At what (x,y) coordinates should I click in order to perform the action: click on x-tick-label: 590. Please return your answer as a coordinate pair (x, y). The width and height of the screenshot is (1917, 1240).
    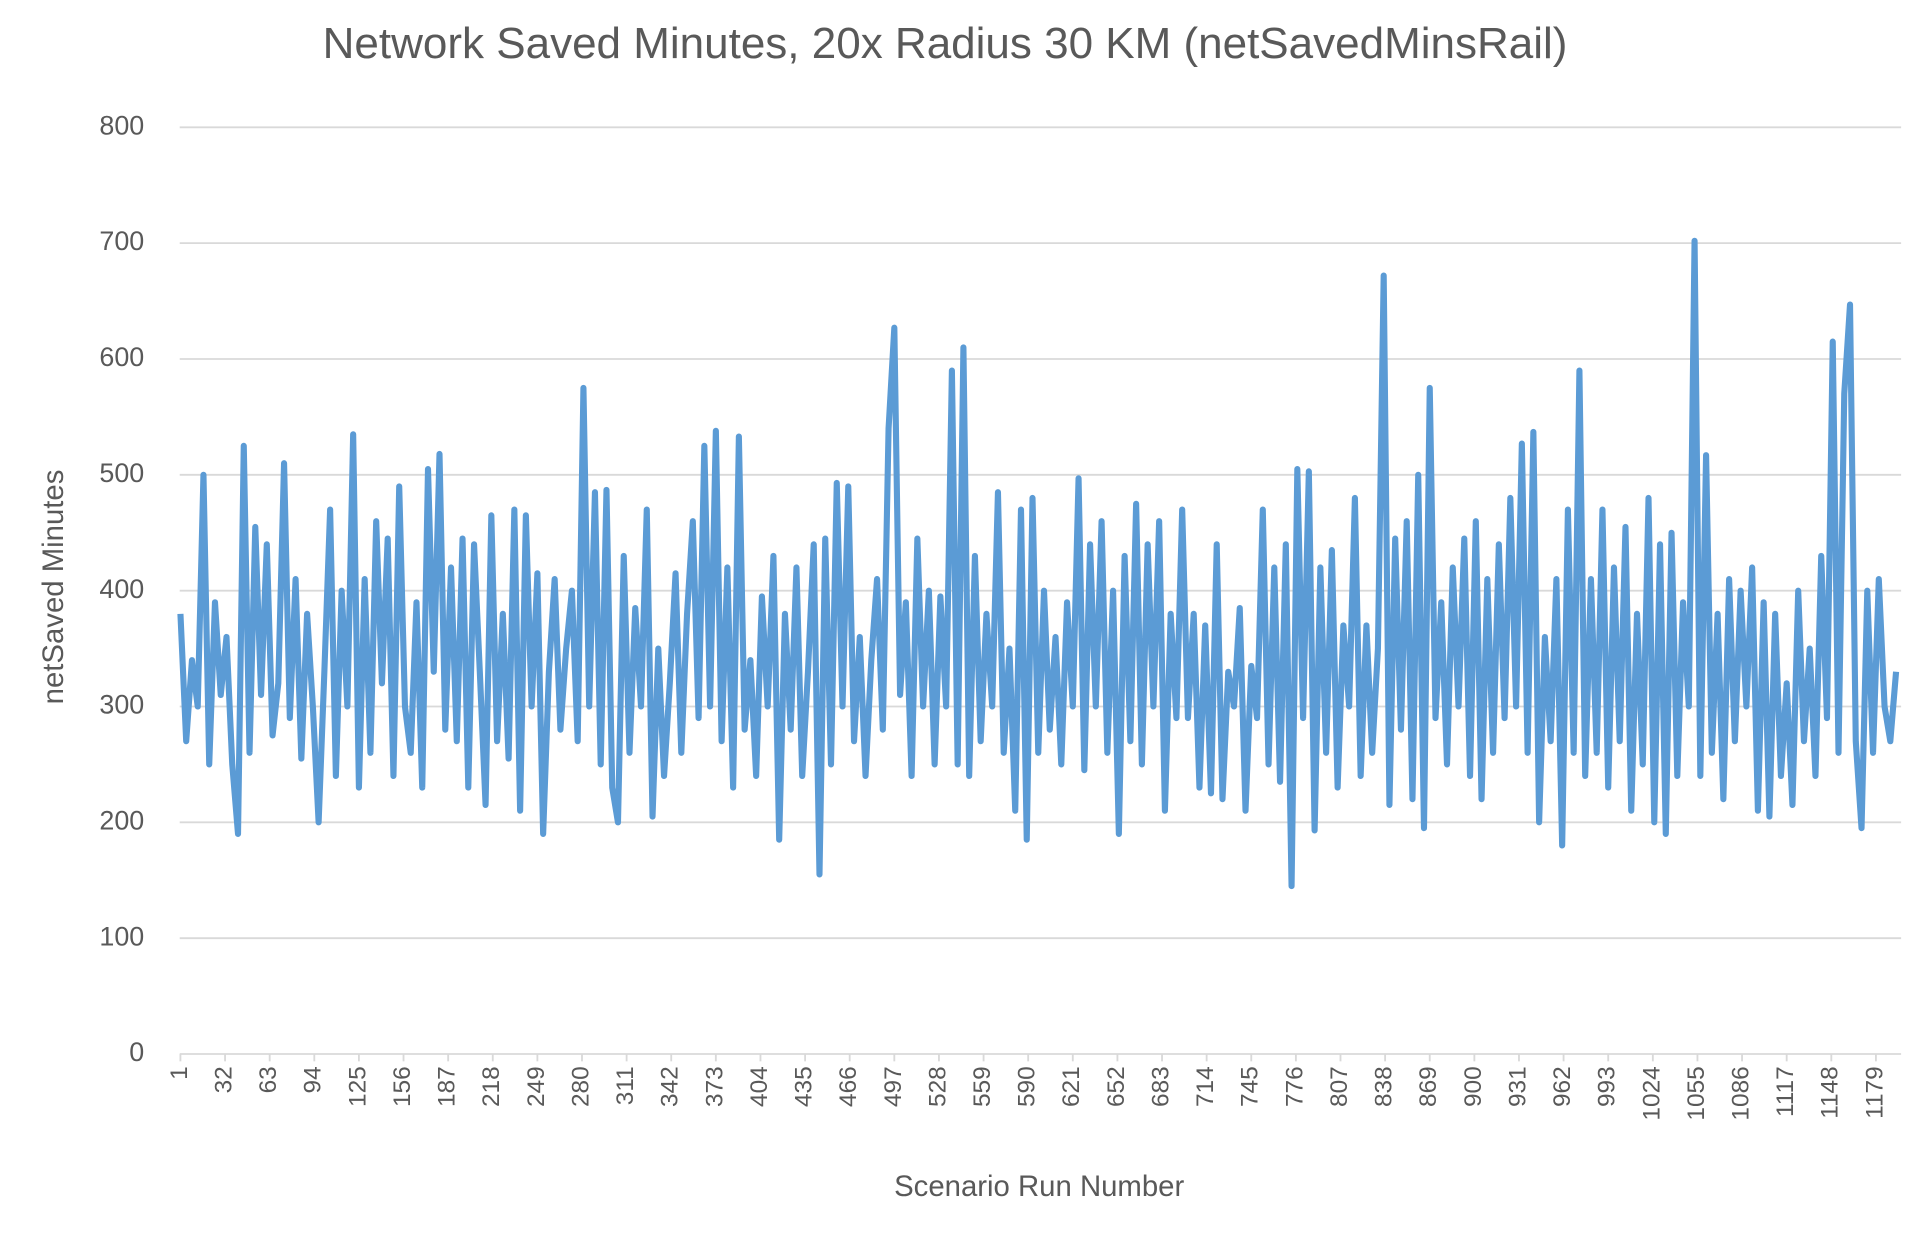
    Looking at the image, I should click on (1027, 1086).